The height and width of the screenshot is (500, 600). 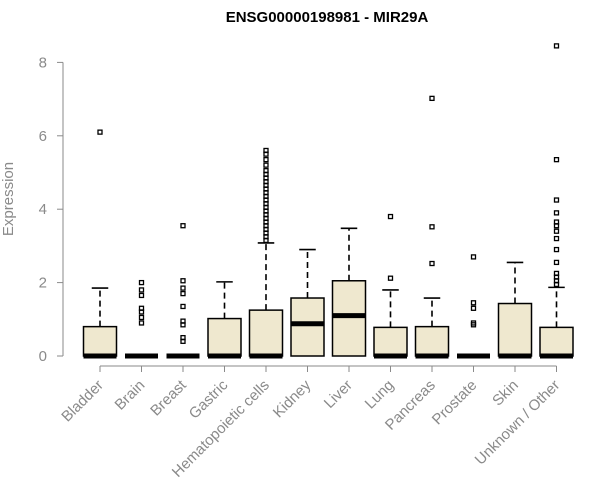 What do you see at coordinates (327, 17) in the screenshot?
I see `chart-title: ENSG00000198981 - MIR29A` at bounding box center [327, 17].